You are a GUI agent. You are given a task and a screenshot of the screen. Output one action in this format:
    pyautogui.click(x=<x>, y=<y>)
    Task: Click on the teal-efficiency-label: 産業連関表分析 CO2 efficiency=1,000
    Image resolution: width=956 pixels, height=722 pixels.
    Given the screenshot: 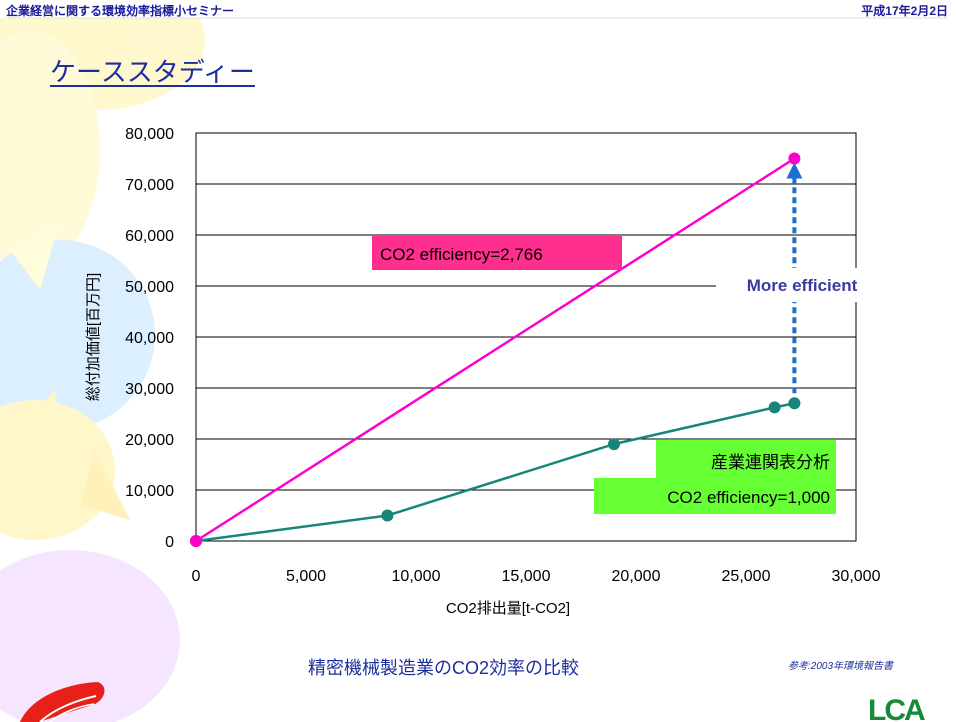 What is the action you would take?
    pyautogui.click(x=715, y=477)
    